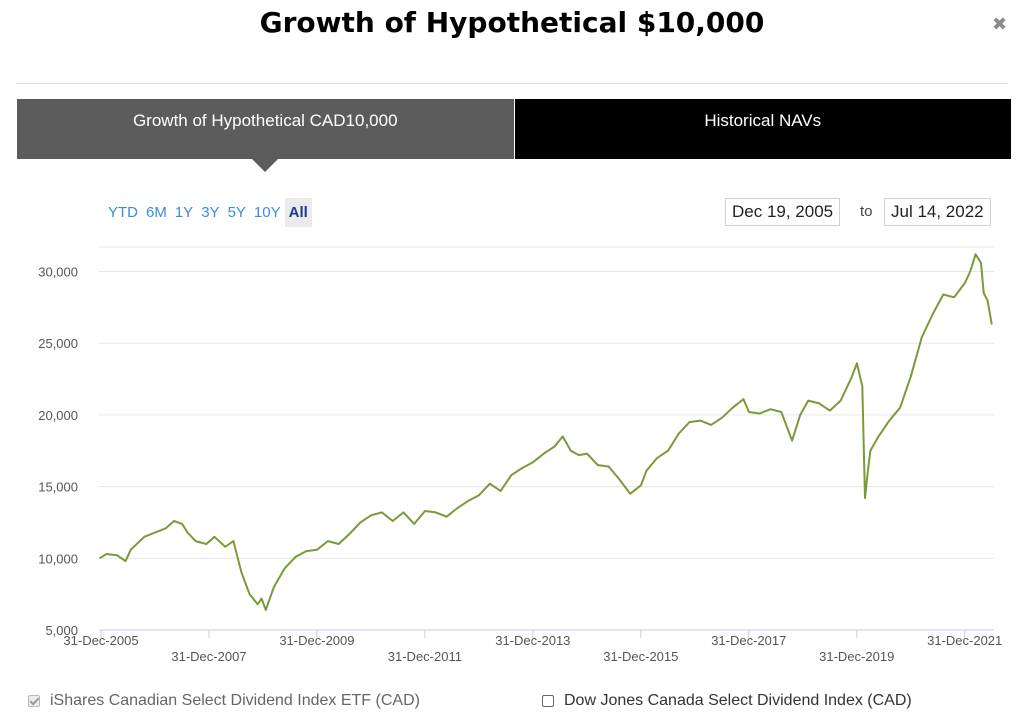 The image size is (1024, 719). What do you see at coordinates (856, 656) in the screenshot?
I see `x-tick-label: 31-Dec-2019` at bounding box center [856, 656].